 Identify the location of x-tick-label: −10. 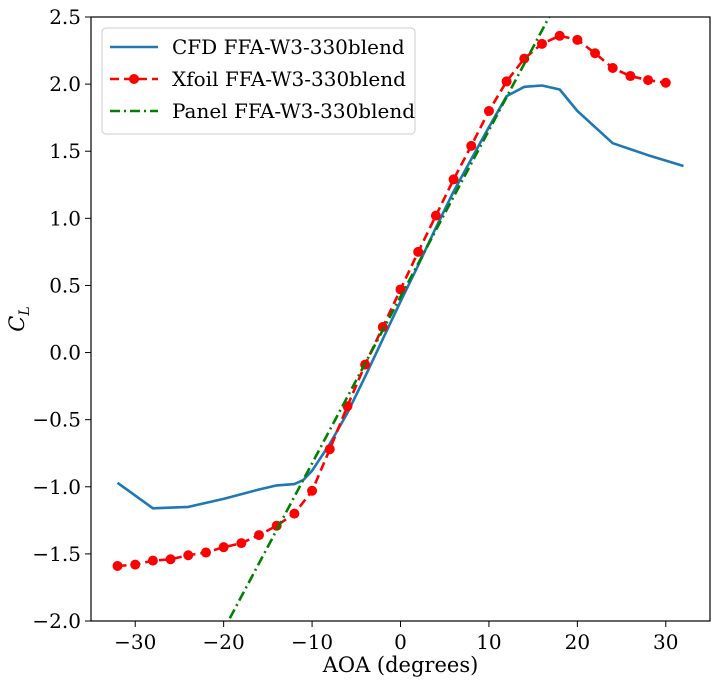
(312, 642).